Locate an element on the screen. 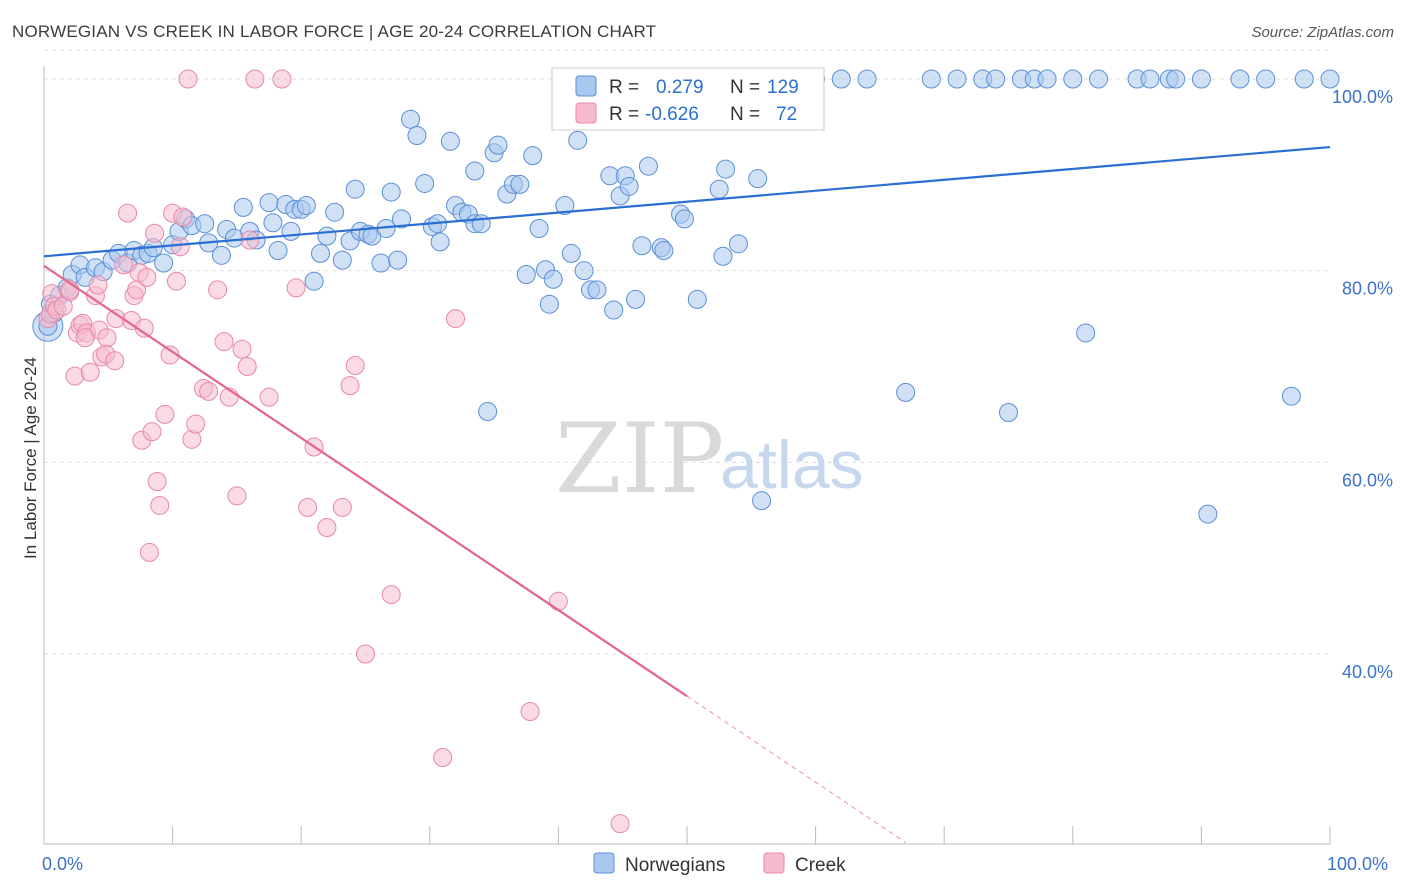 The width and height of the screenshot is (1406, 892). y-tick-label-60: 60.0% is located at coordinates (1367, 480).